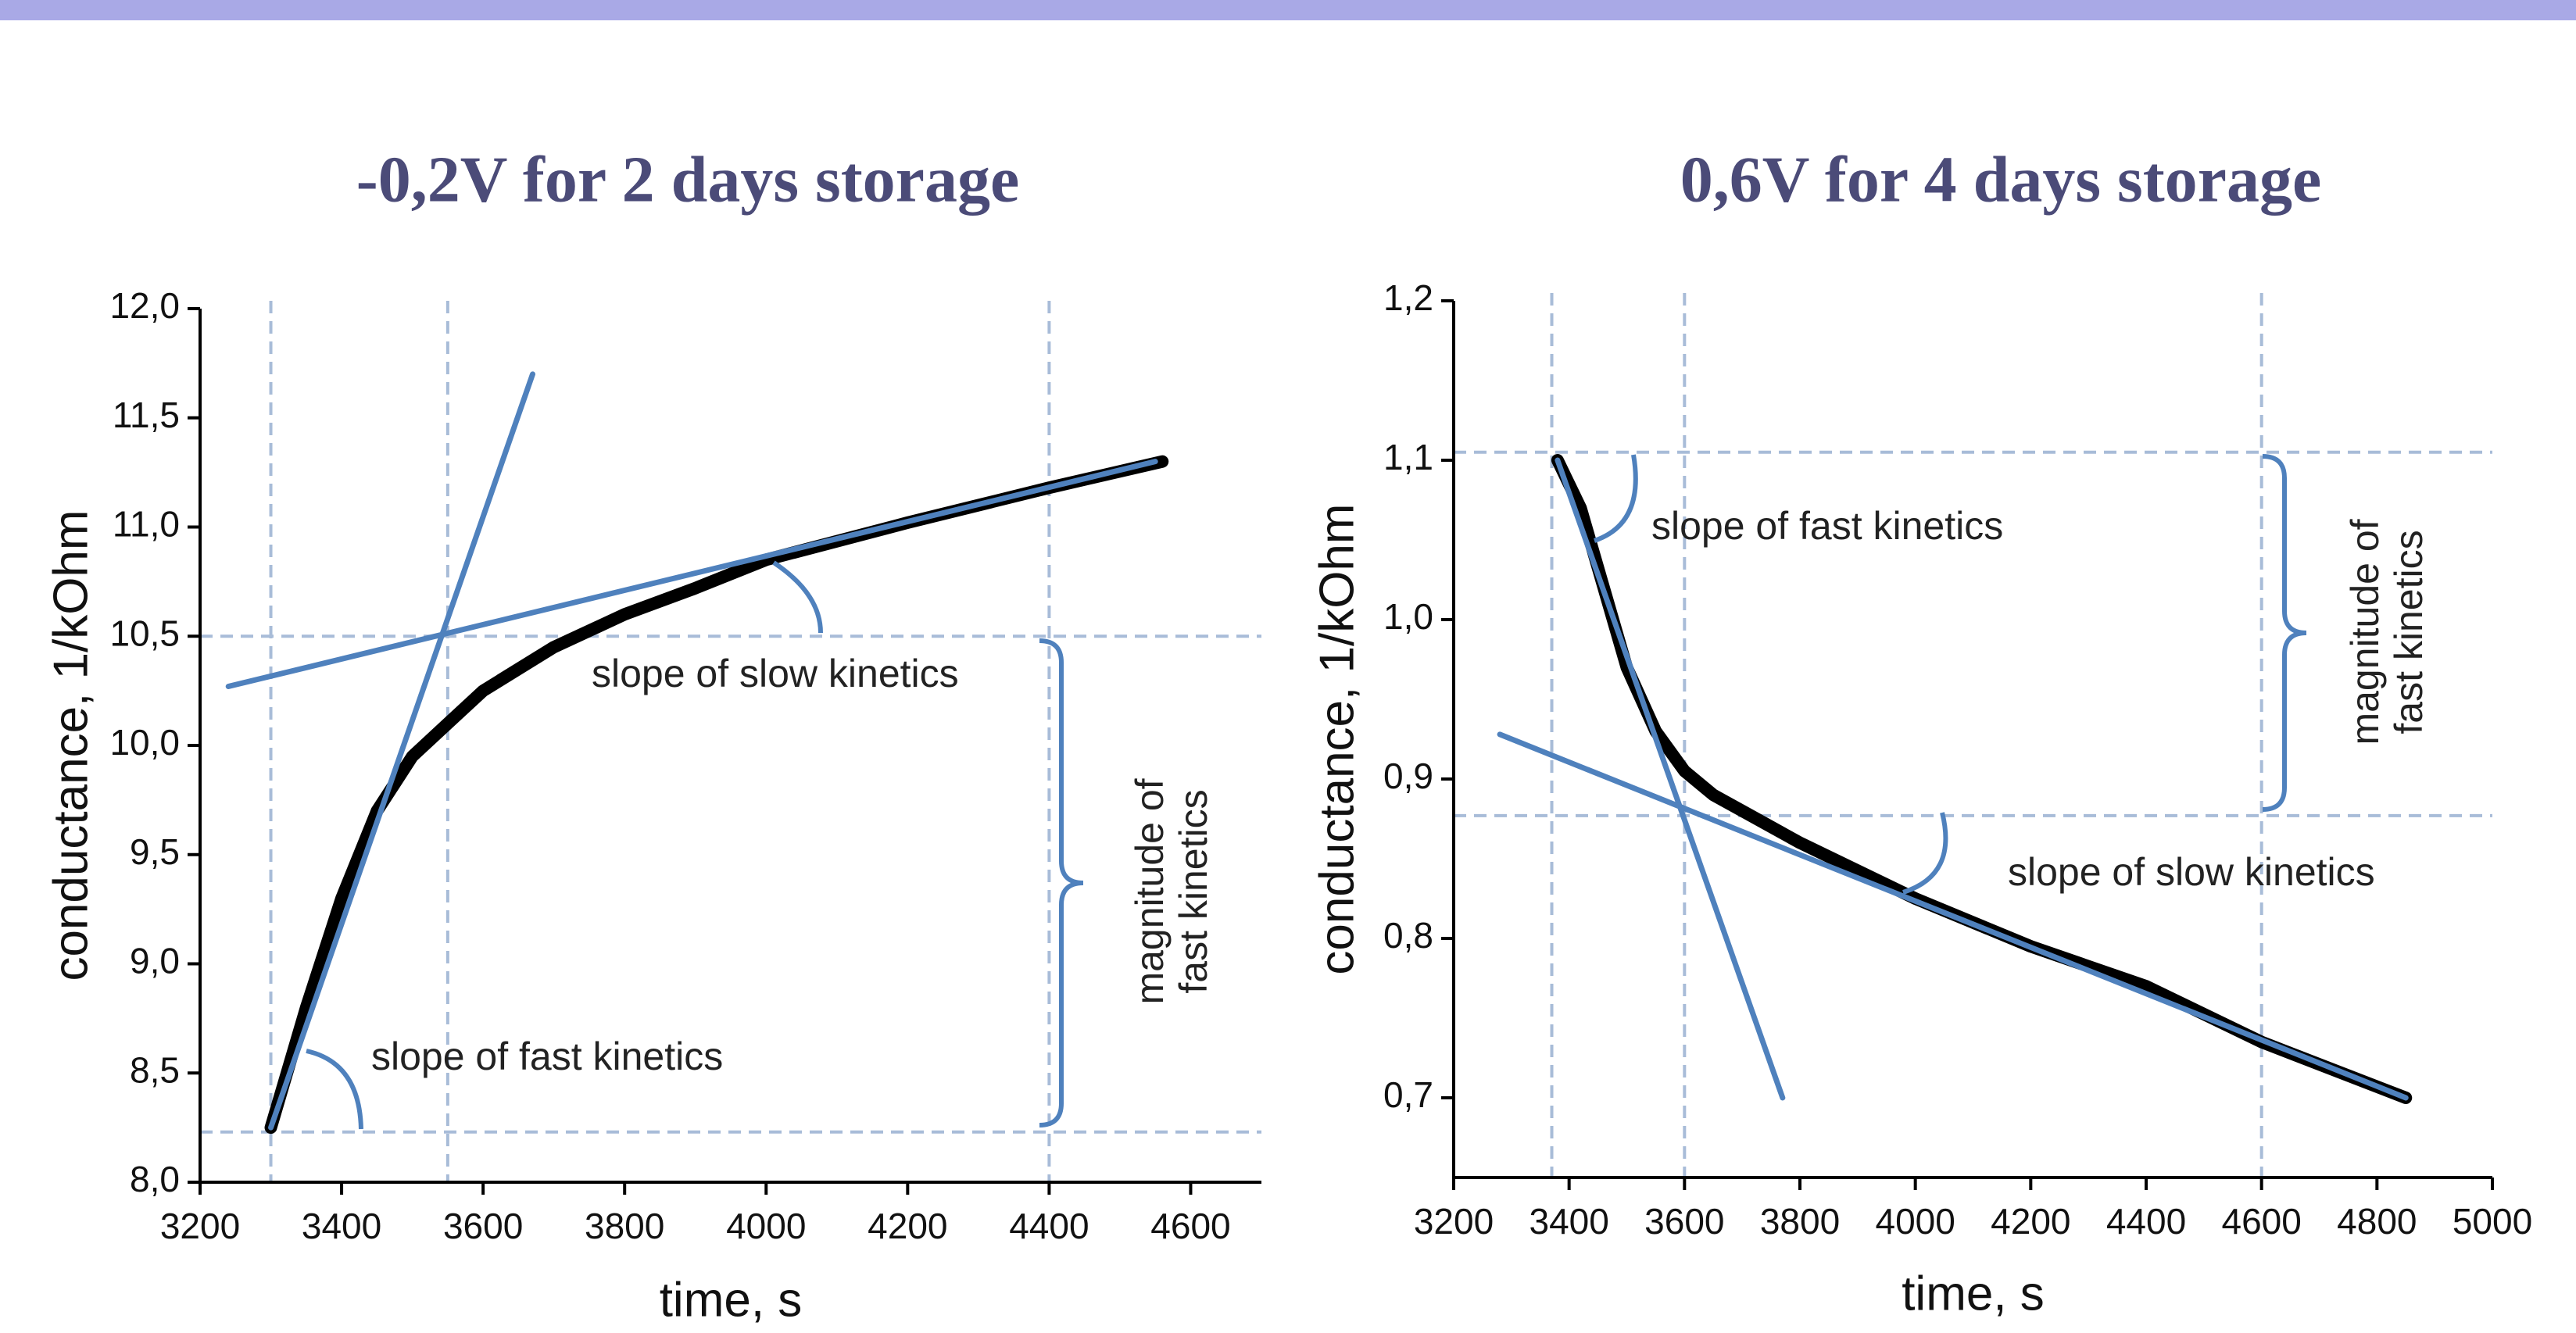 The width and height of the screenshot is (2576, 1333). Describe the element at coordinates (155, 1069) in the screenshot. I see `y-tick-label: 8,5` at that location.